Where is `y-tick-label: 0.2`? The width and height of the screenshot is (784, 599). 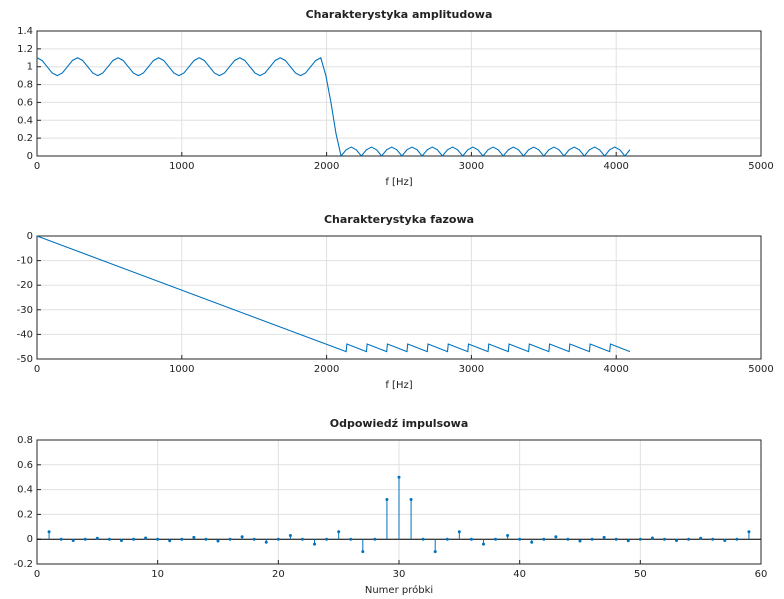 y-tick-label: 0.2 is located at coordinates (25, 138).